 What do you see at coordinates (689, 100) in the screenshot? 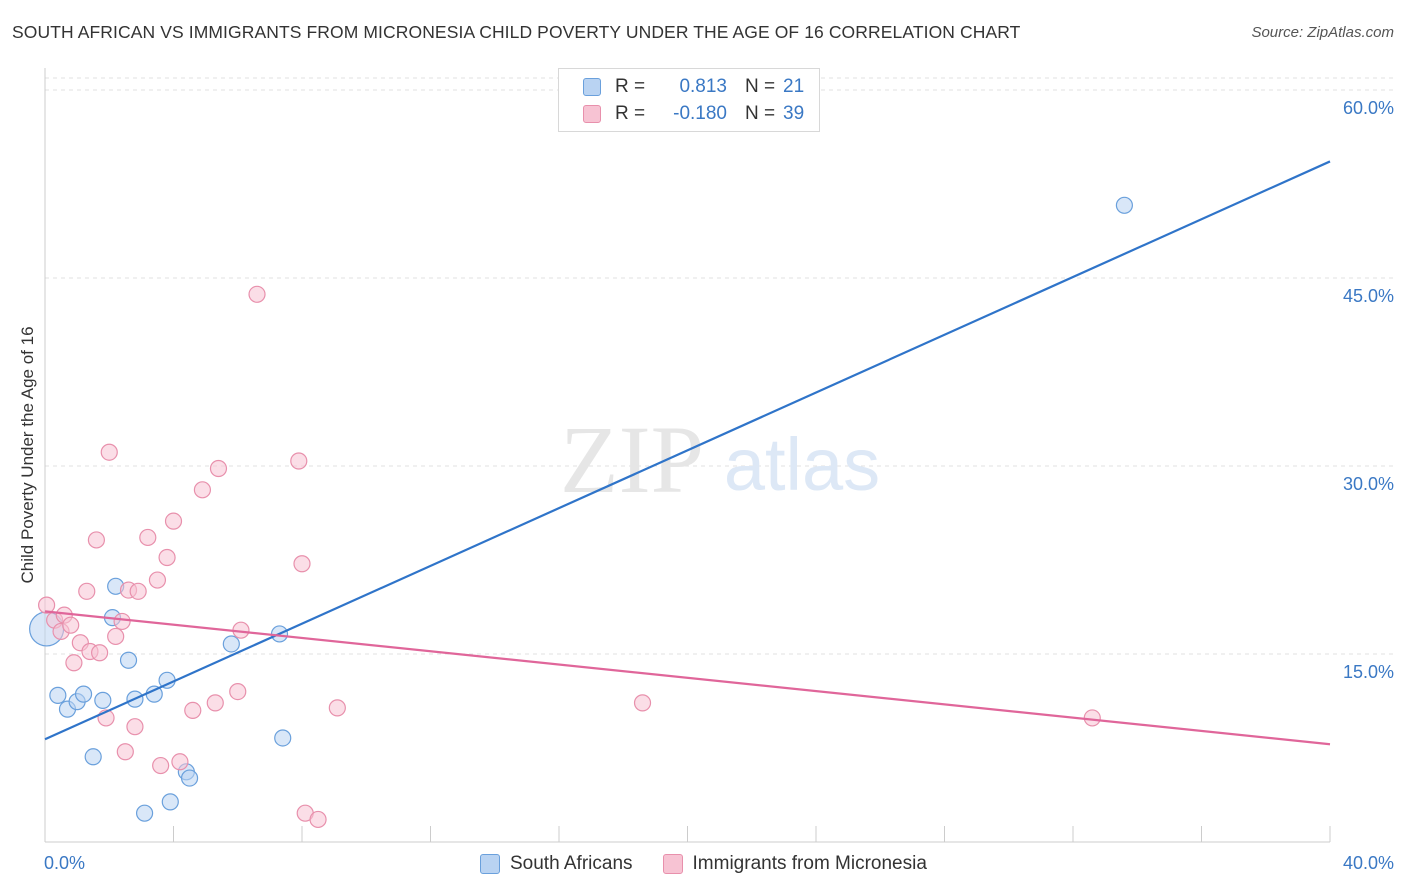
I see `correlation-legend: R = 0.813 N = 21 R = -0.180 N = 39` at bounding box center [689, 100].